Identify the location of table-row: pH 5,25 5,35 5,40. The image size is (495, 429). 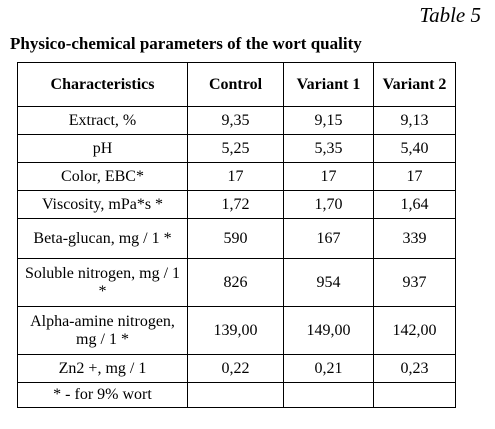
(236, 148).